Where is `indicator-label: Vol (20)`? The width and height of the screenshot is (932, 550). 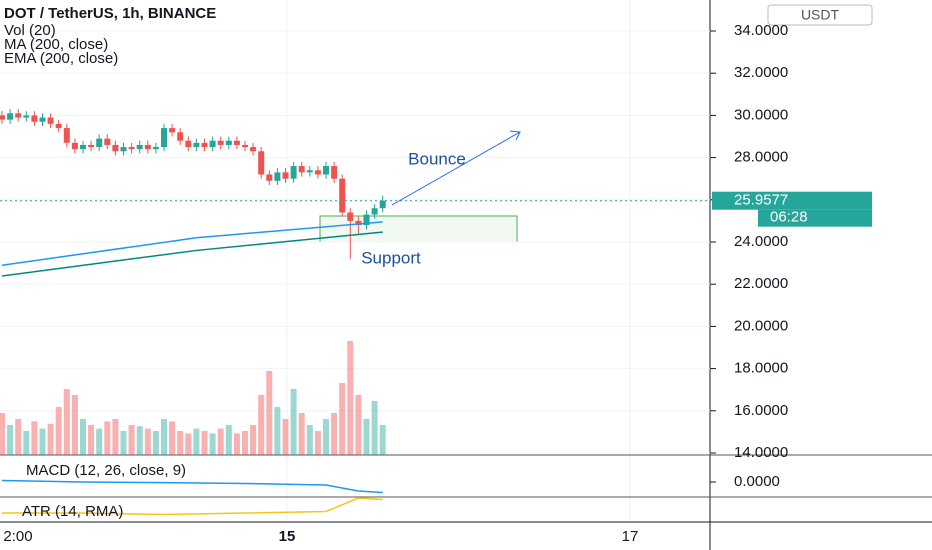
indicator-label: Vol (20) is located at coordinates (30, 30).